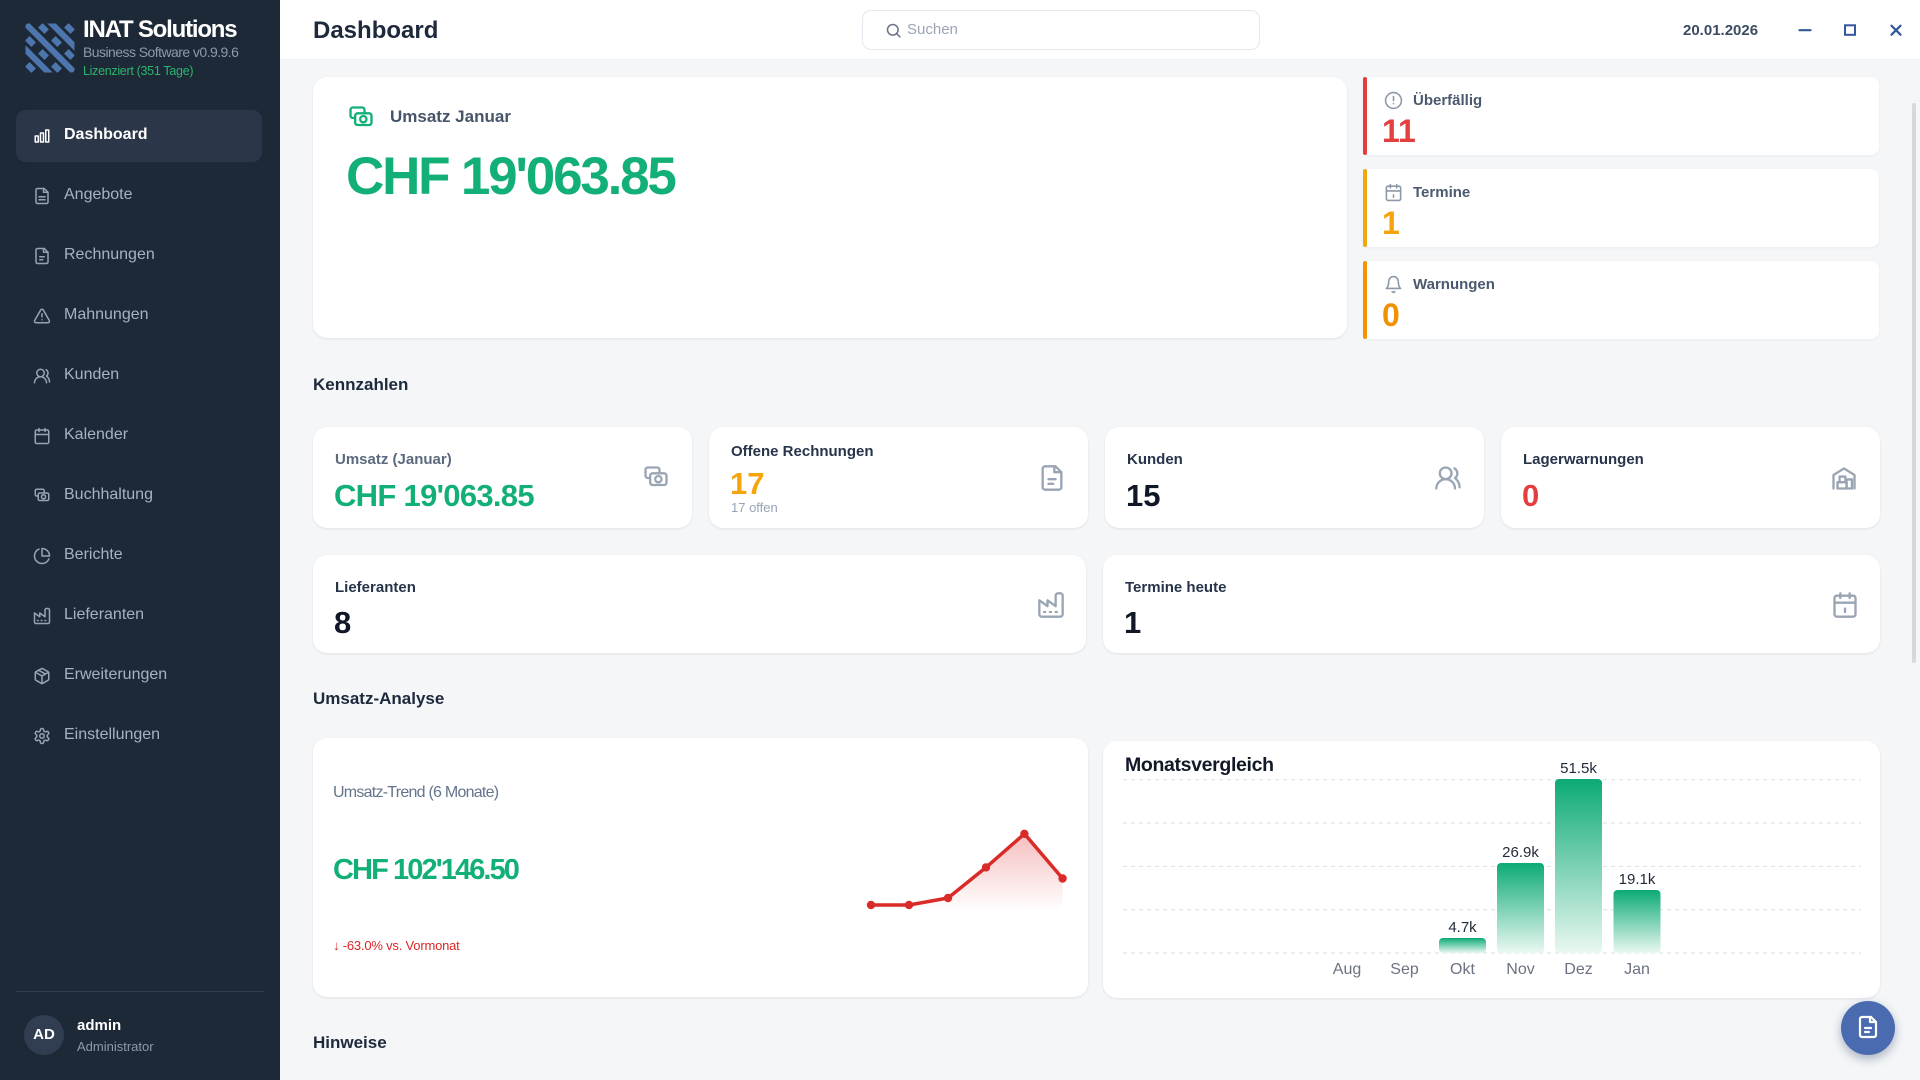  I want to click on svg-text: Okt, so click(1462, 969).